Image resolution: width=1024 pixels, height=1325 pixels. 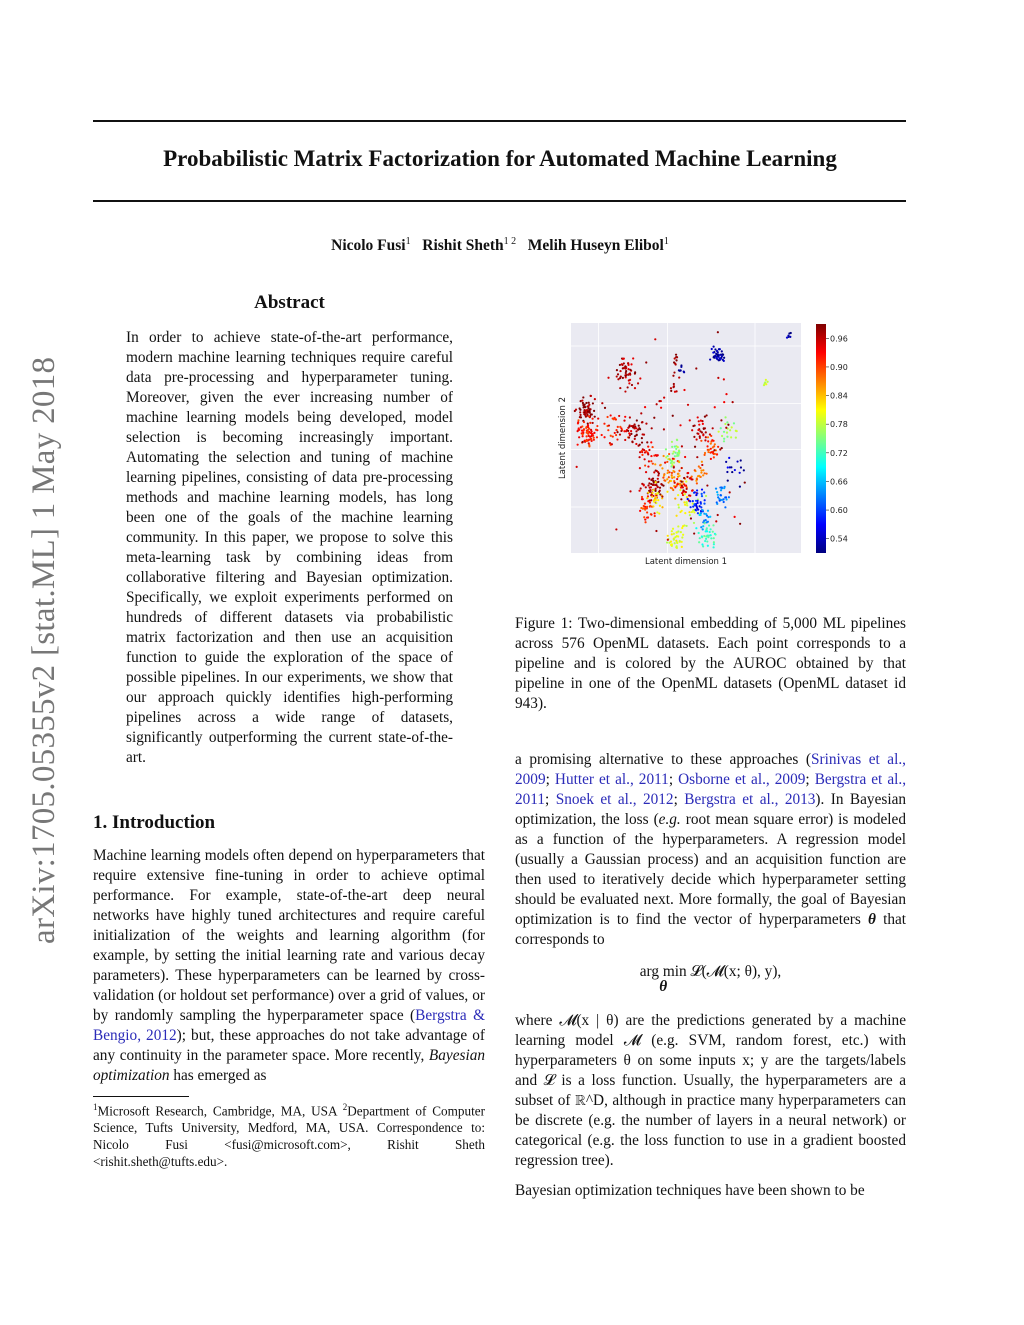 What do you see at coordinates (289, 1025) in the screenshot?
I see `citation-link: Bergstra & Bengio, 2012` at bounding box center [289, 1025].